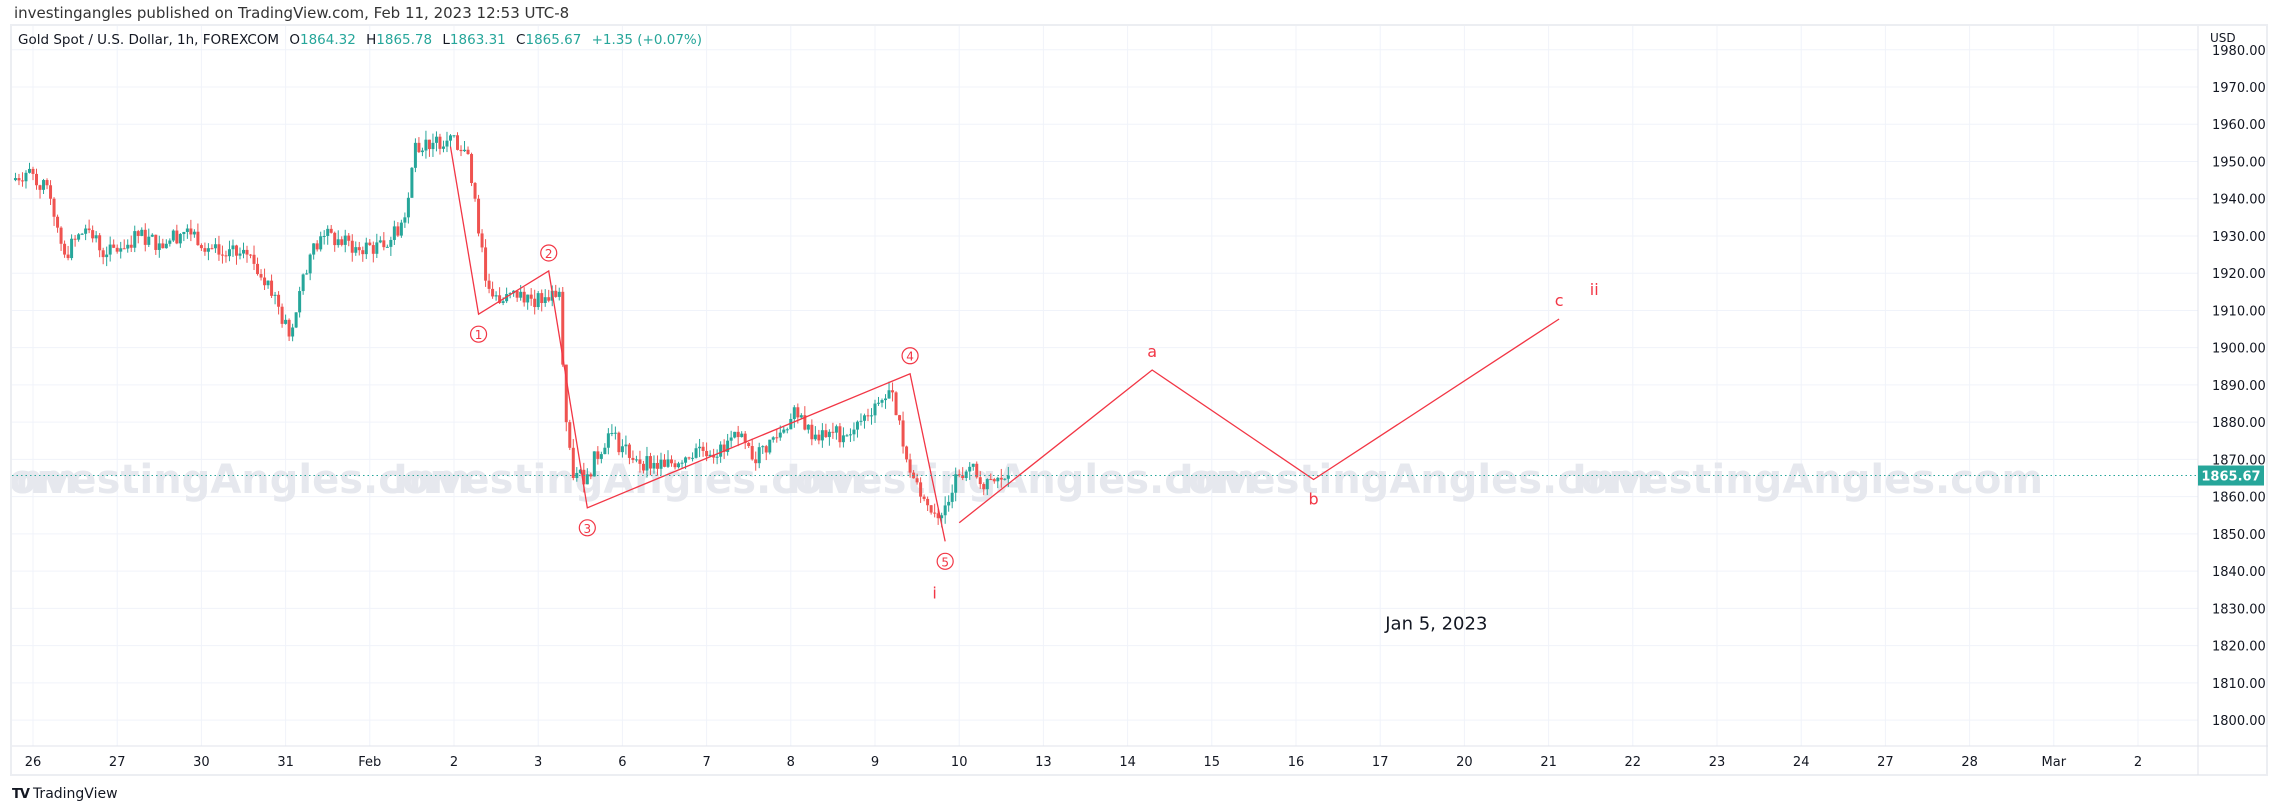  I want to click on elliott-wave-line, so click(697, 344).